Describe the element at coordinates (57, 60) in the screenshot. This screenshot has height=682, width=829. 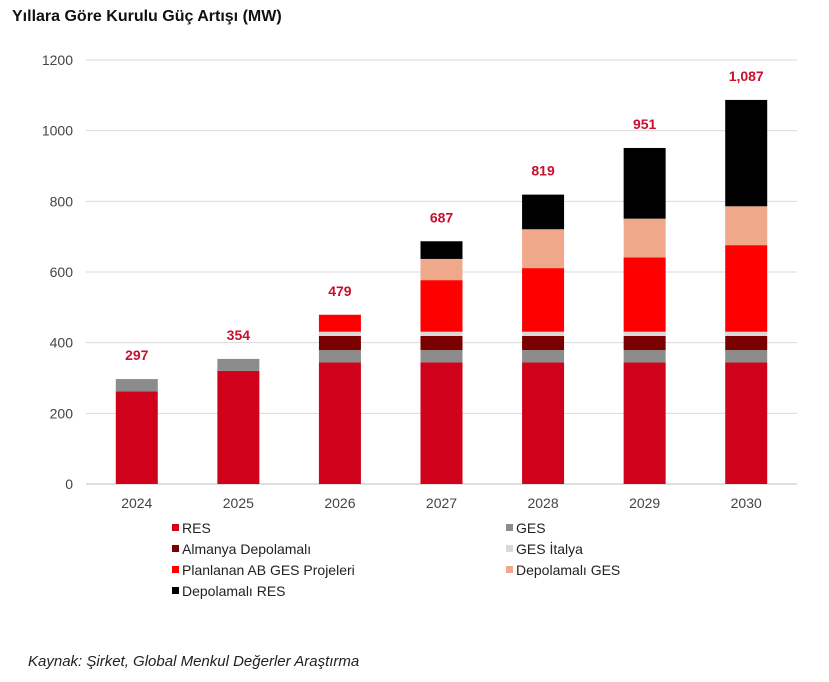
I see `y-tick-label: 1200` at that location.